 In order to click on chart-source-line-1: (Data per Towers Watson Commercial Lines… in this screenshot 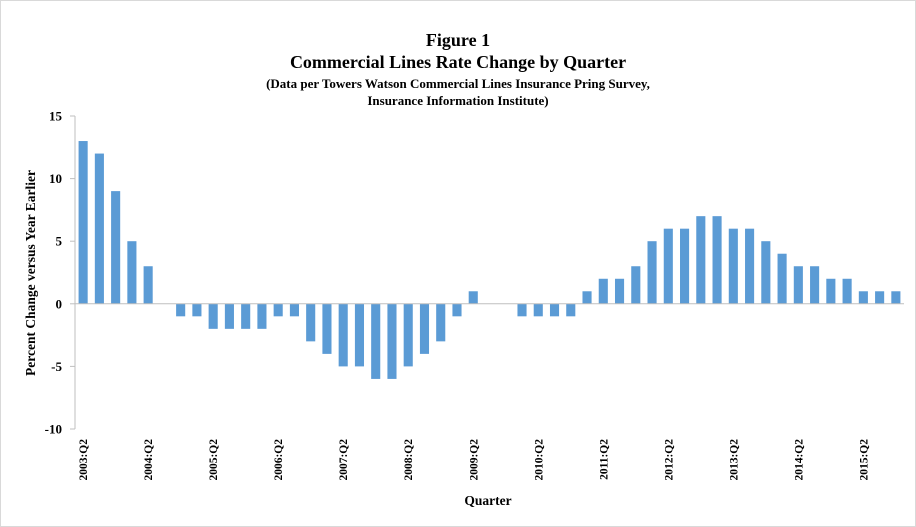, I will do `click(458, 83)`.